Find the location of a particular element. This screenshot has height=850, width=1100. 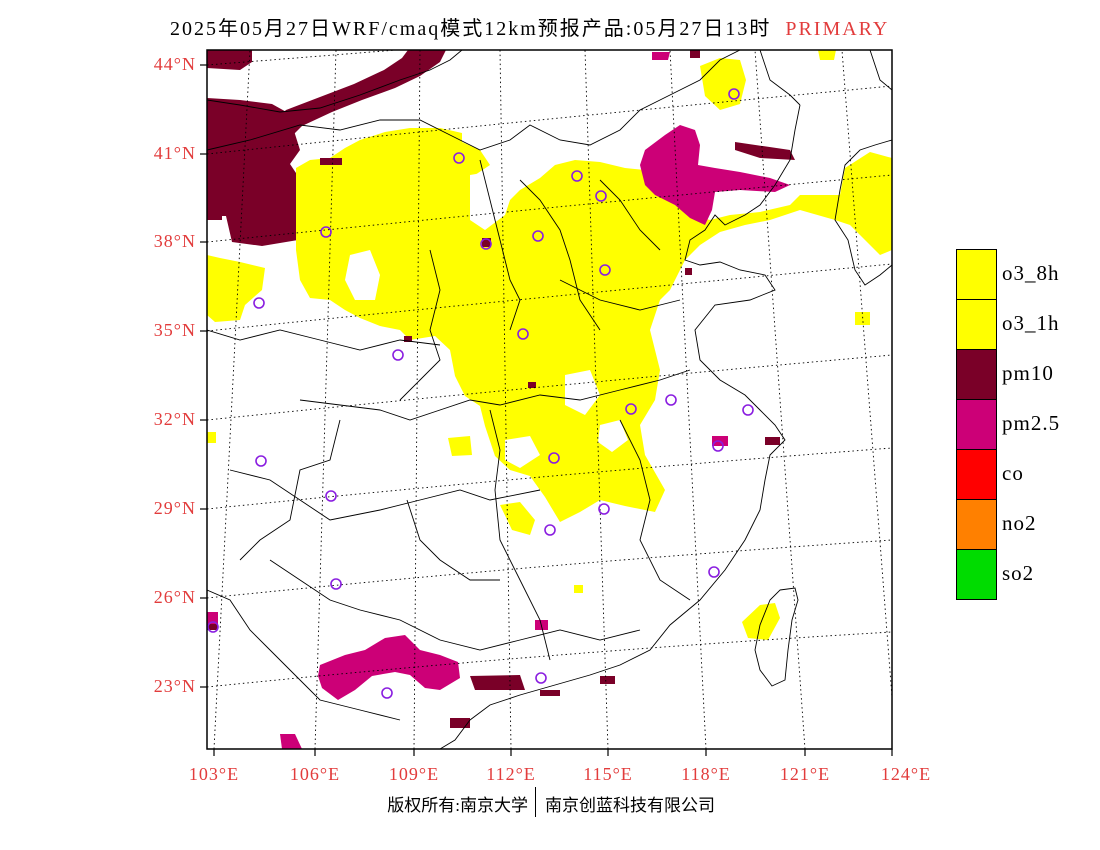

lat-label-29n: 29°N is located at coordinates (174, 508).